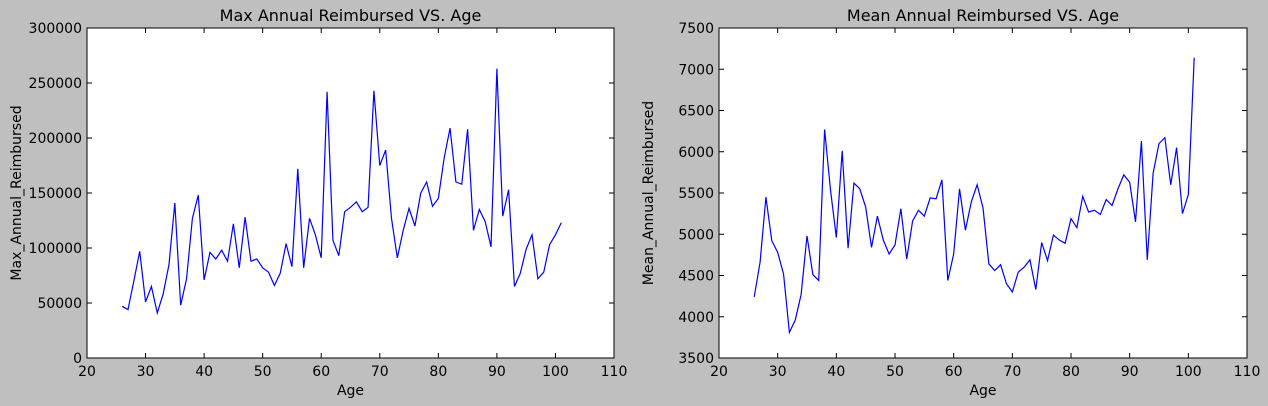  I want to click on chart-title: Mean Annual Reimbursed VS. Age, so click(983, 15).